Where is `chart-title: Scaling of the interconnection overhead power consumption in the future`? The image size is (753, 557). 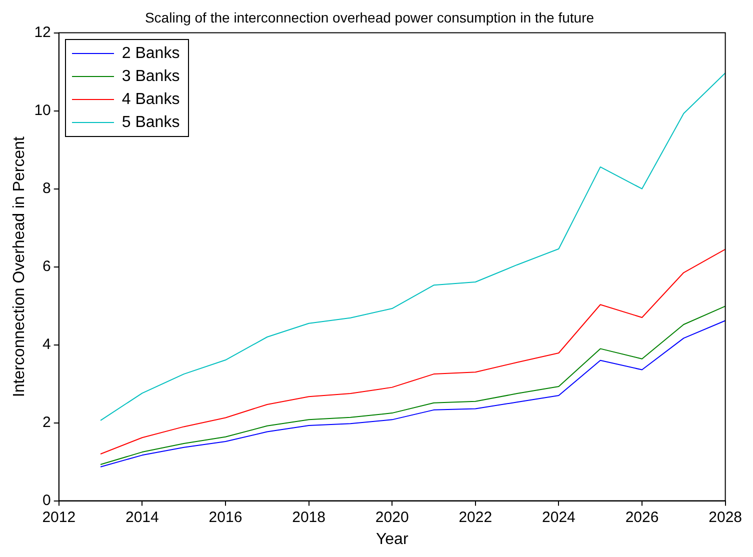
chart-title: Scaling of the interconnection overhead power consumption in the future is located at coordinates (369, 17).